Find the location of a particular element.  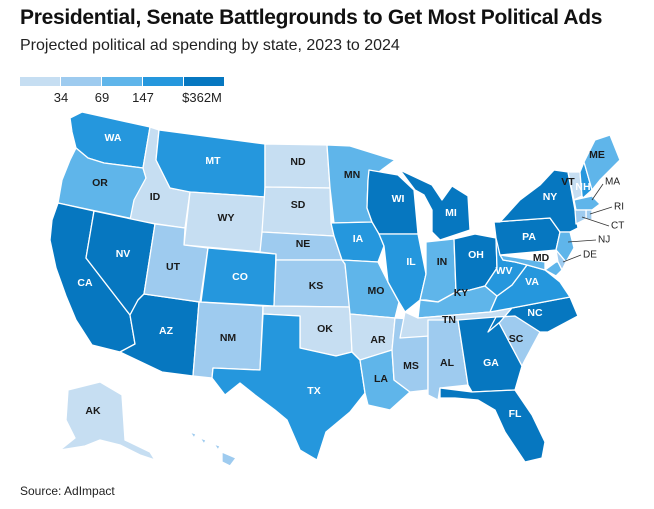

state-label-ny: NY is located at coordinates (550, 197).